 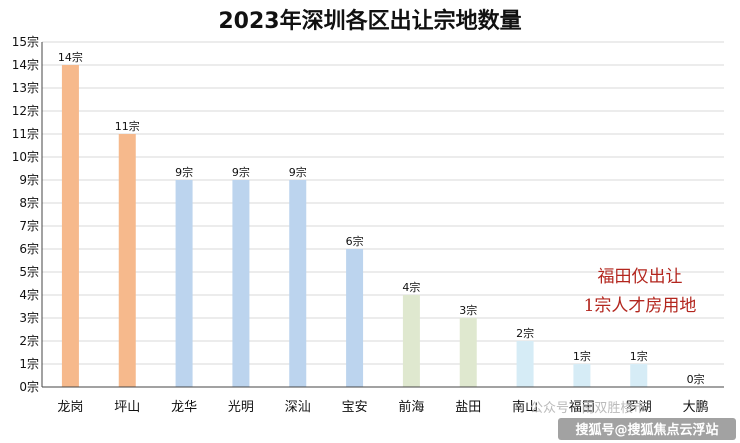 I want to click on annotation-line-1: 福田仅出让, so click(x=640, y=277).